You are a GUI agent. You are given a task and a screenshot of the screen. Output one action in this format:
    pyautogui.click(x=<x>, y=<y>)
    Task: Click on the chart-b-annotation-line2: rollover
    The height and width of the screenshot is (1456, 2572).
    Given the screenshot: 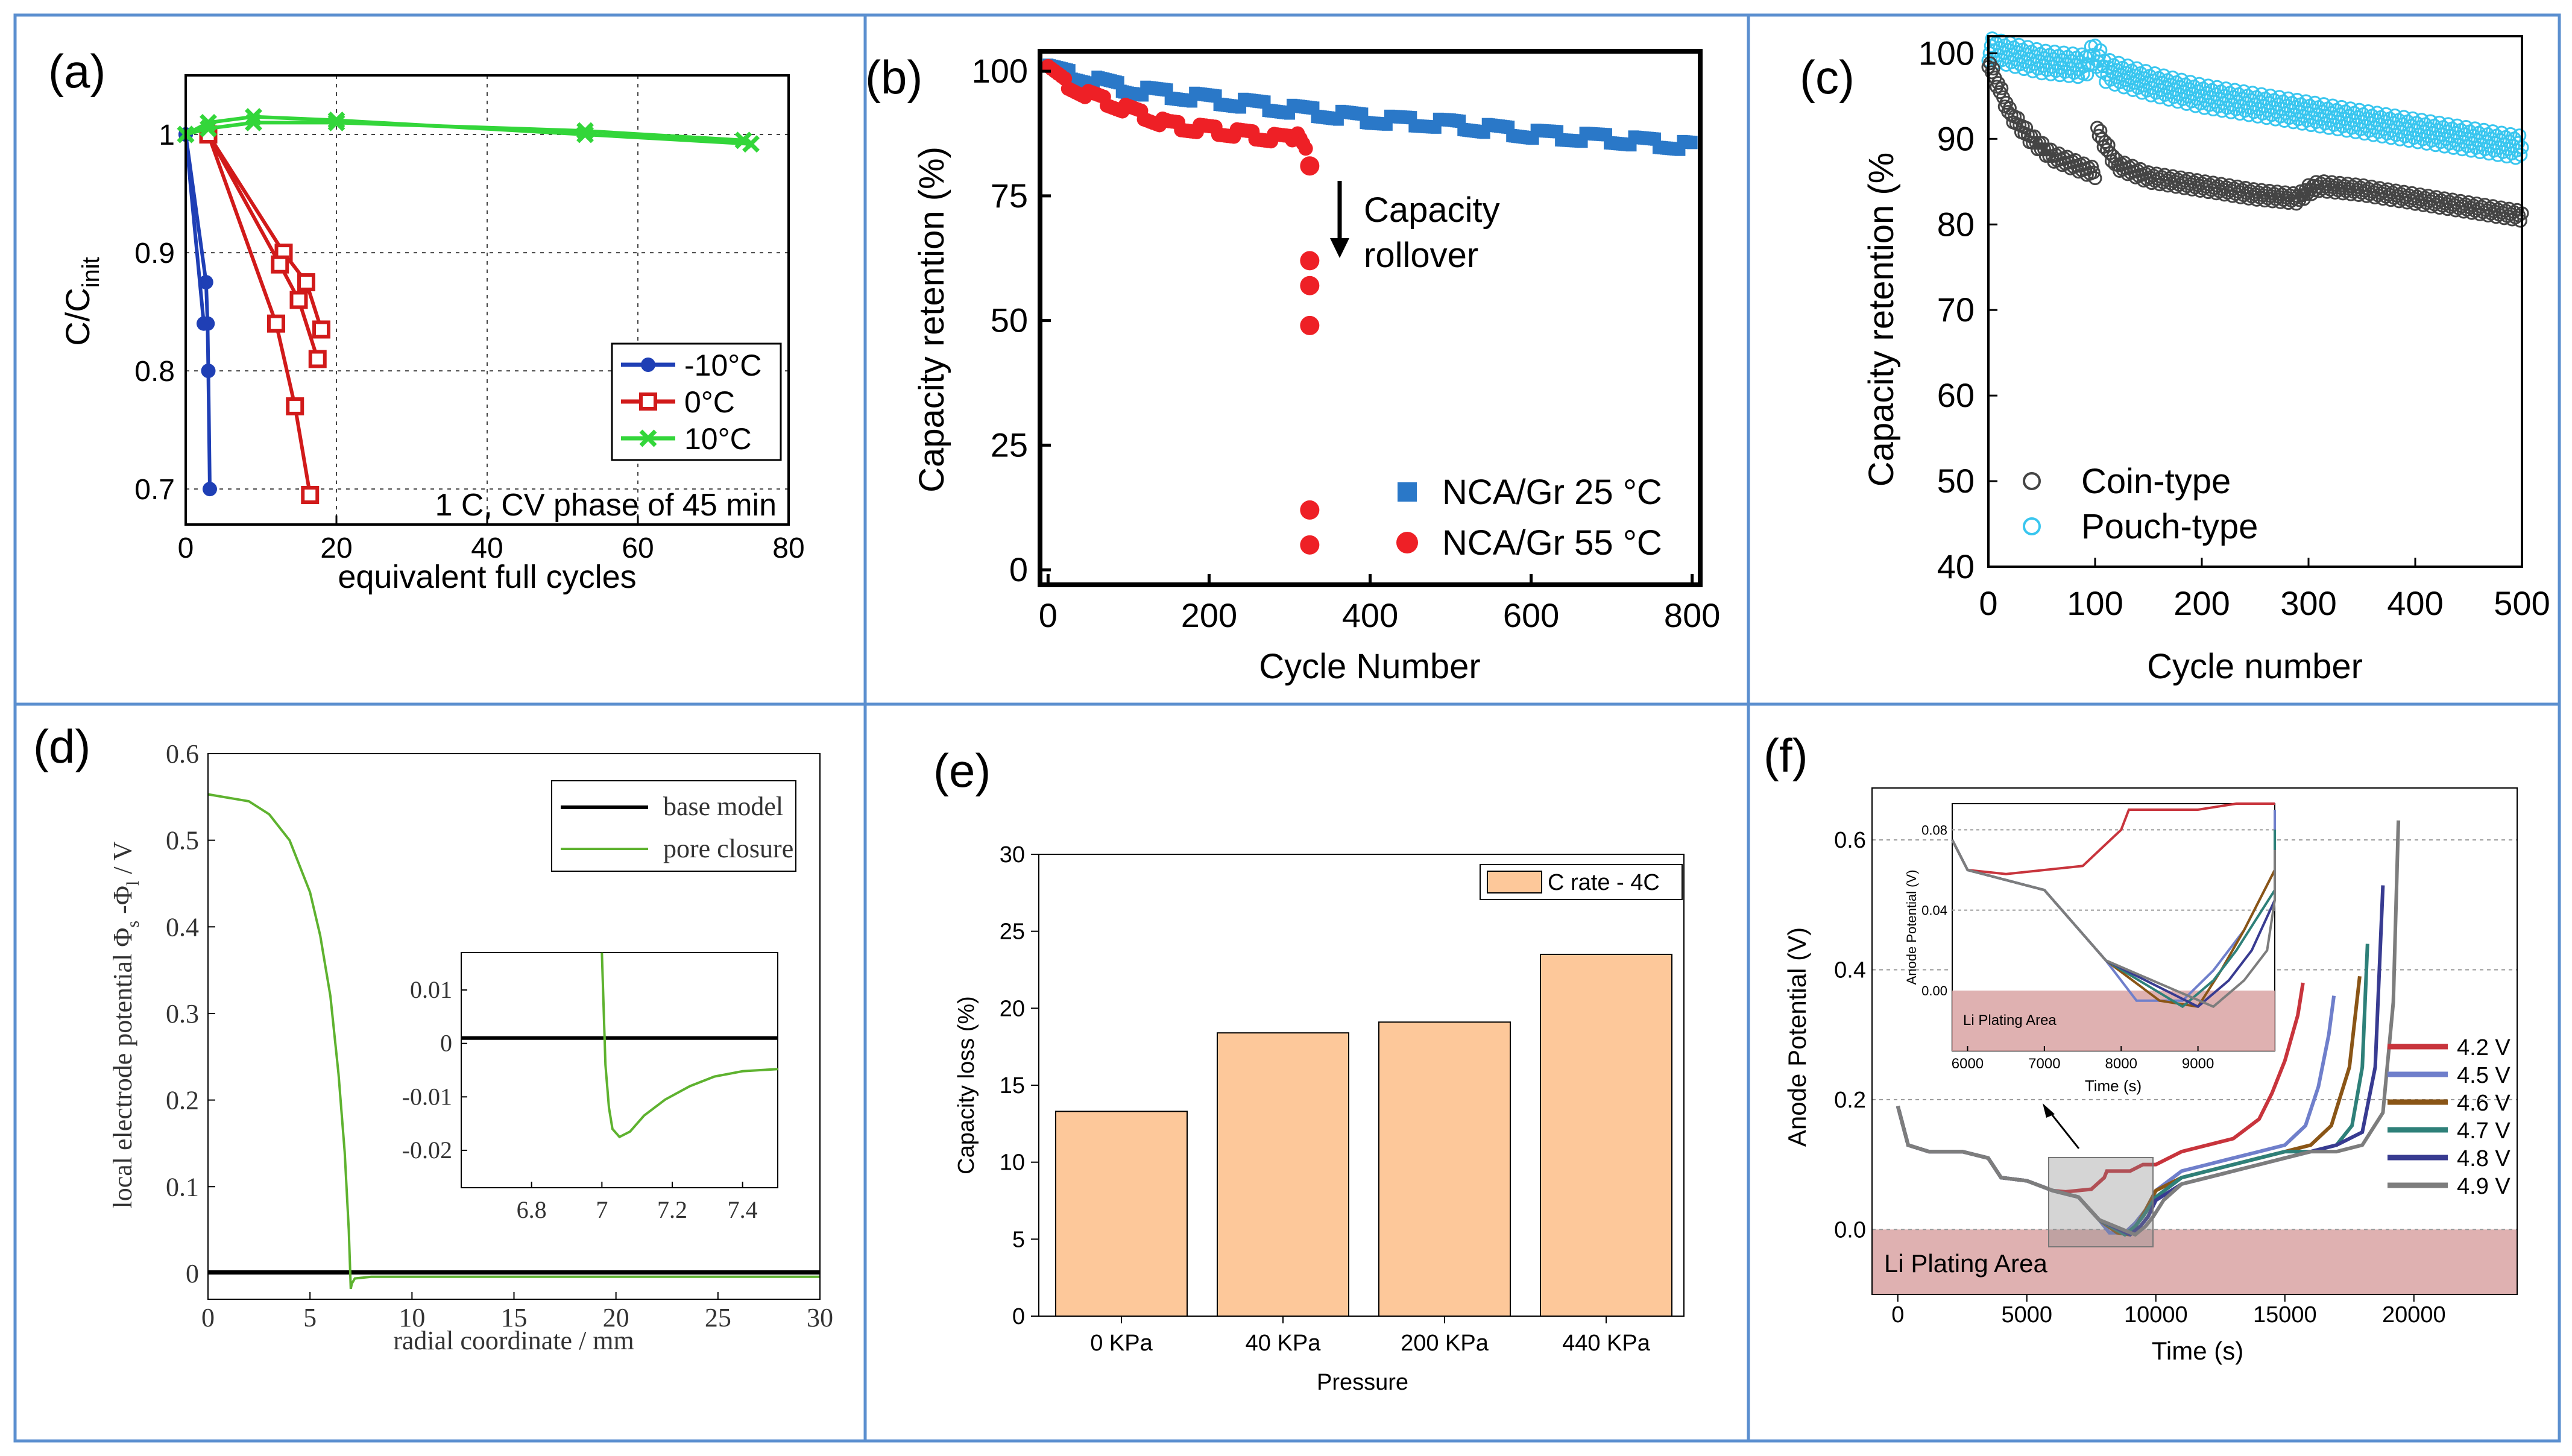 What is the action you would take?
    pyautogui.click(x=1421, y=256)
    